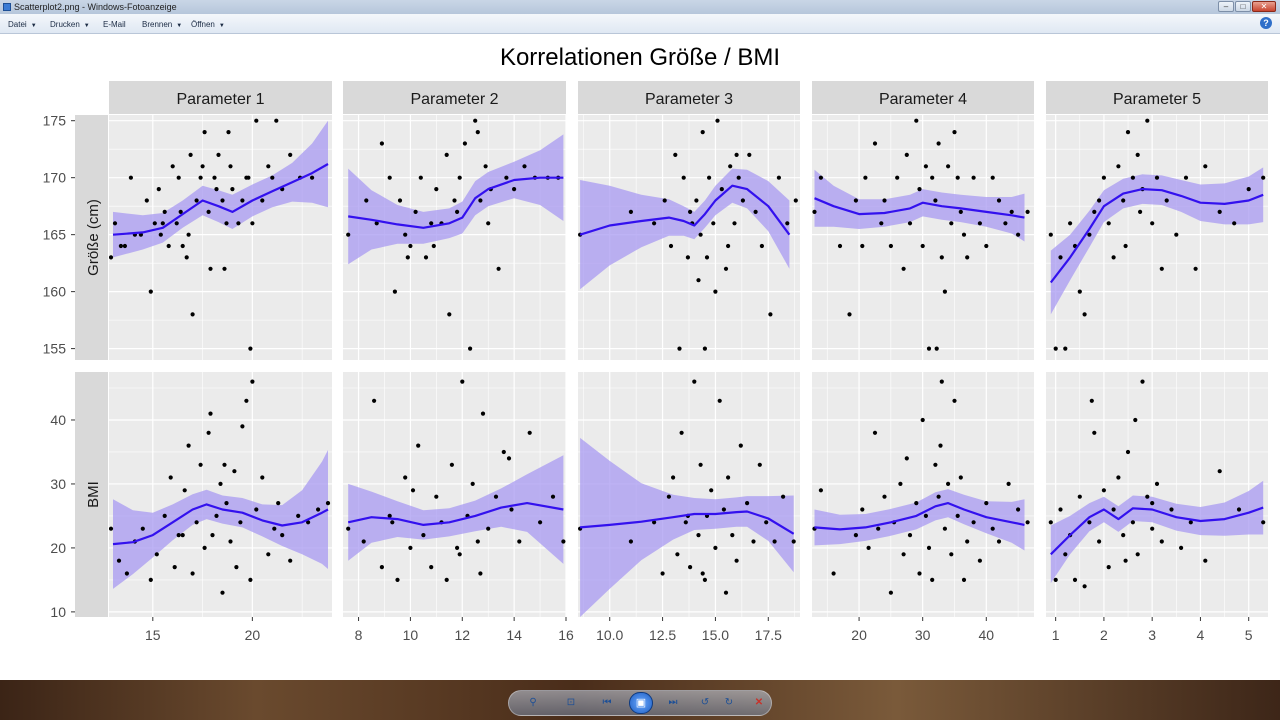  Describe the element at coordinates (673, 702) in the screenshot. I see `next-icon: ⏭` at that location.